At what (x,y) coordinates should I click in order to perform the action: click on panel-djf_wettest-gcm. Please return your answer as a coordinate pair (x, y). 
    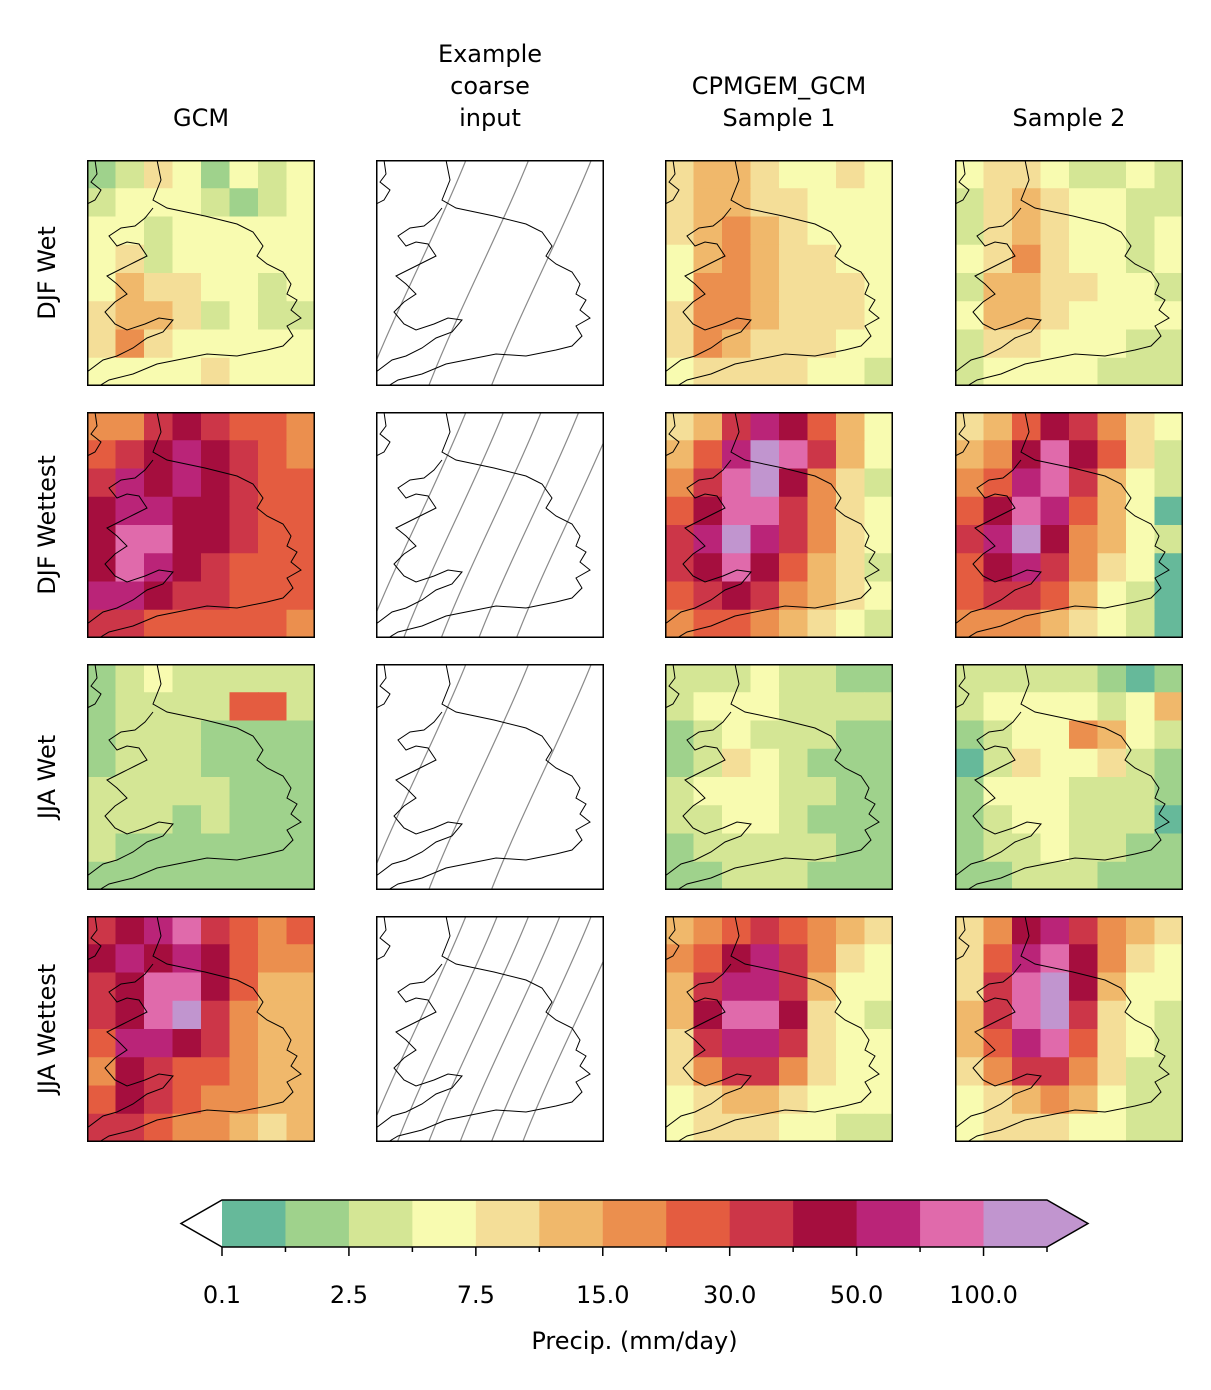
    Looking at the image, I should click on (201, 525).